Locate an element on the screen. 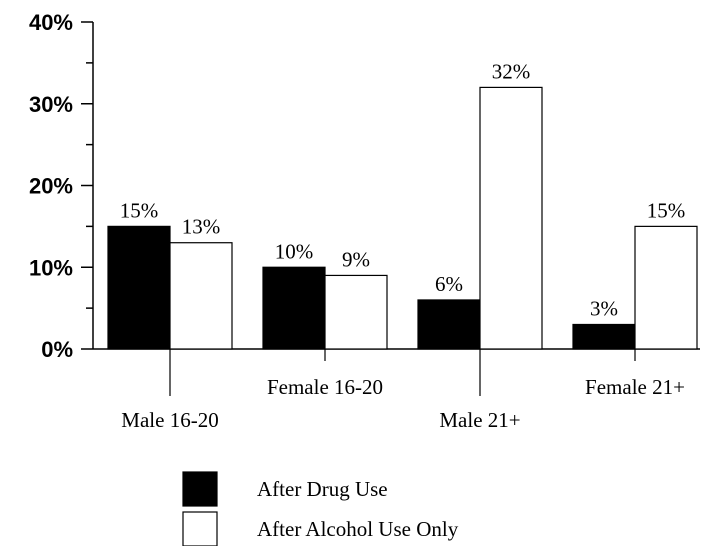 The image size is (703, 546). y-axis: 0% 10% 20% 30% 40% is located at coordinates (61, 186).